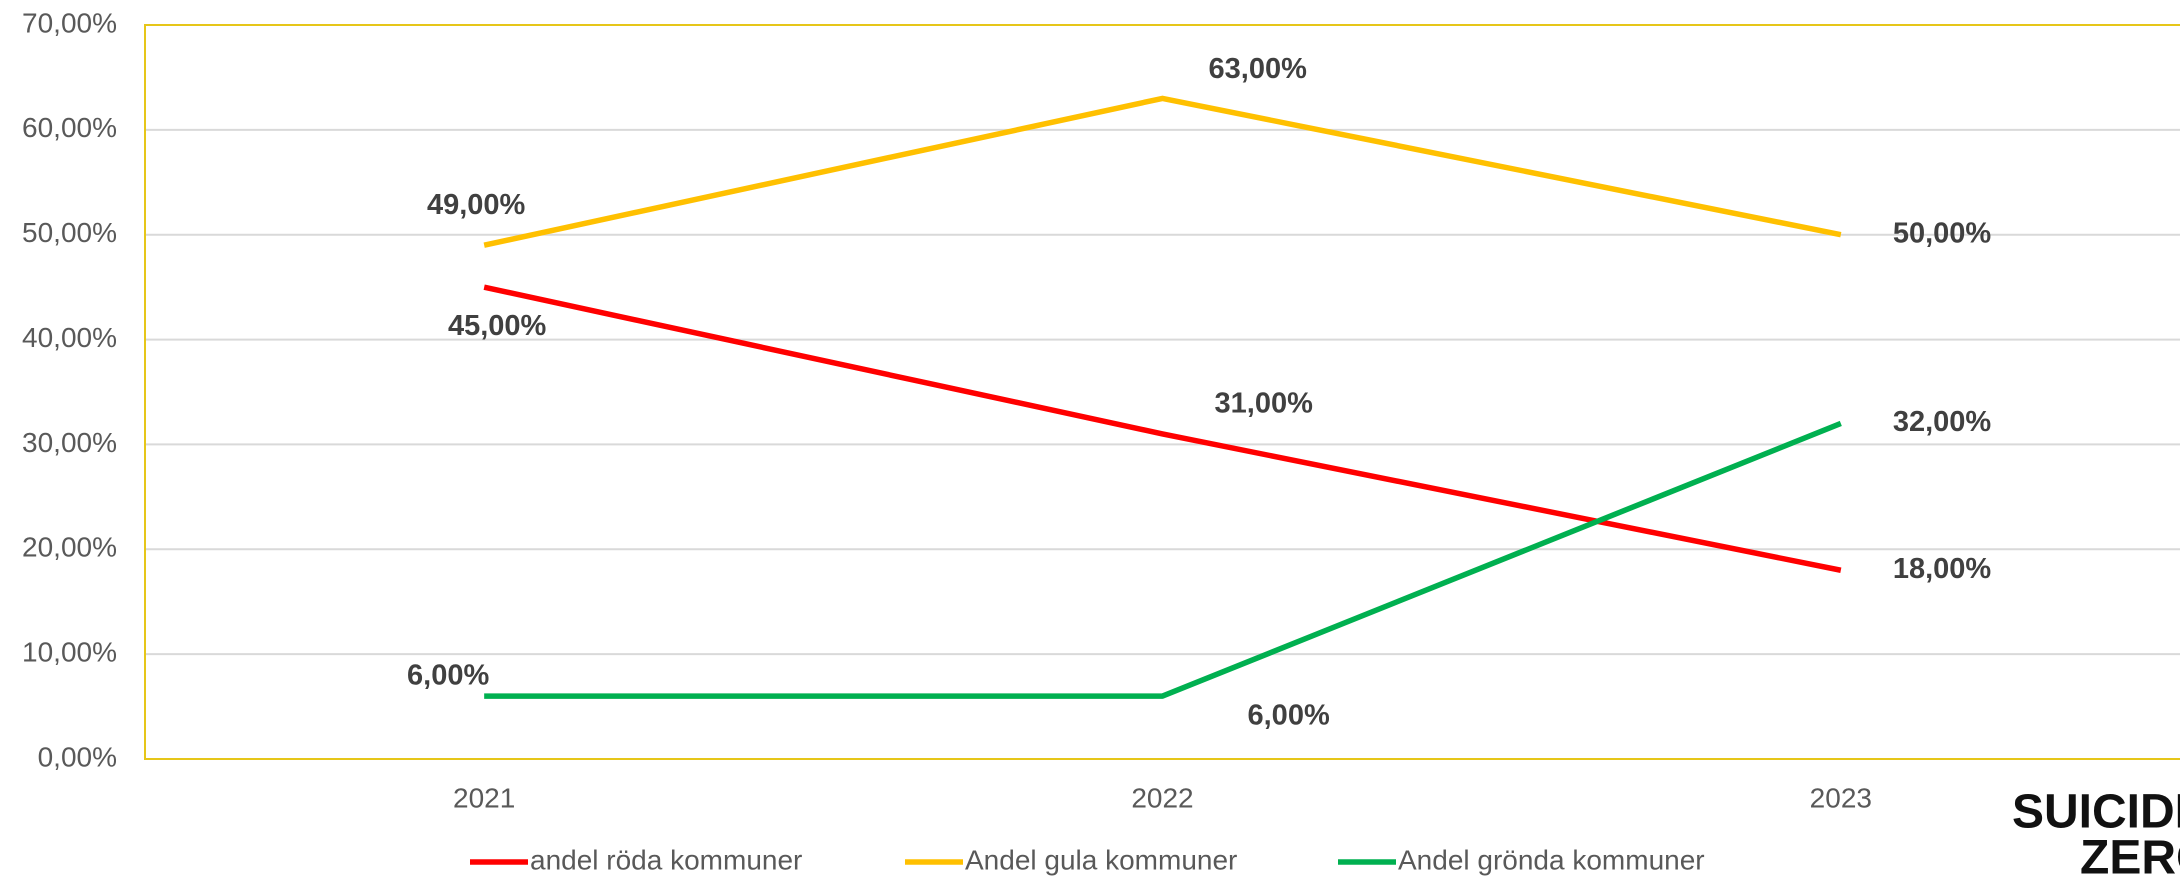 This screenshot has height=879, width=2180. What do you see at coordinates (77, 756) in the screenshot?
I see `y-tick-label: 0,00%` at bounding box center [77, 756].